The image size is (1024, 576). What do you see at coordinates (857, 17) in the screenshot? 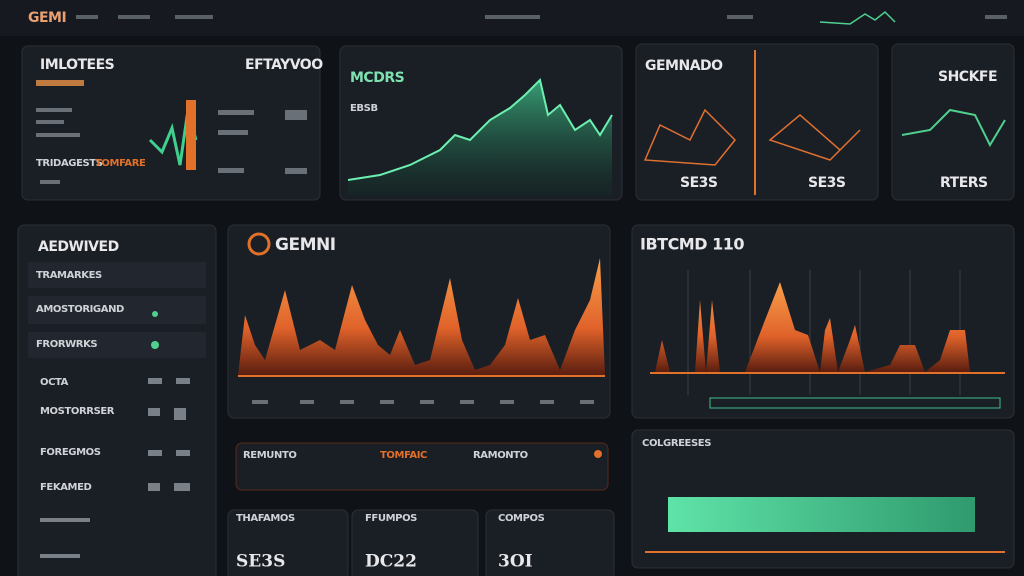
I see `nav-spark` at bounding box center [857, 17].